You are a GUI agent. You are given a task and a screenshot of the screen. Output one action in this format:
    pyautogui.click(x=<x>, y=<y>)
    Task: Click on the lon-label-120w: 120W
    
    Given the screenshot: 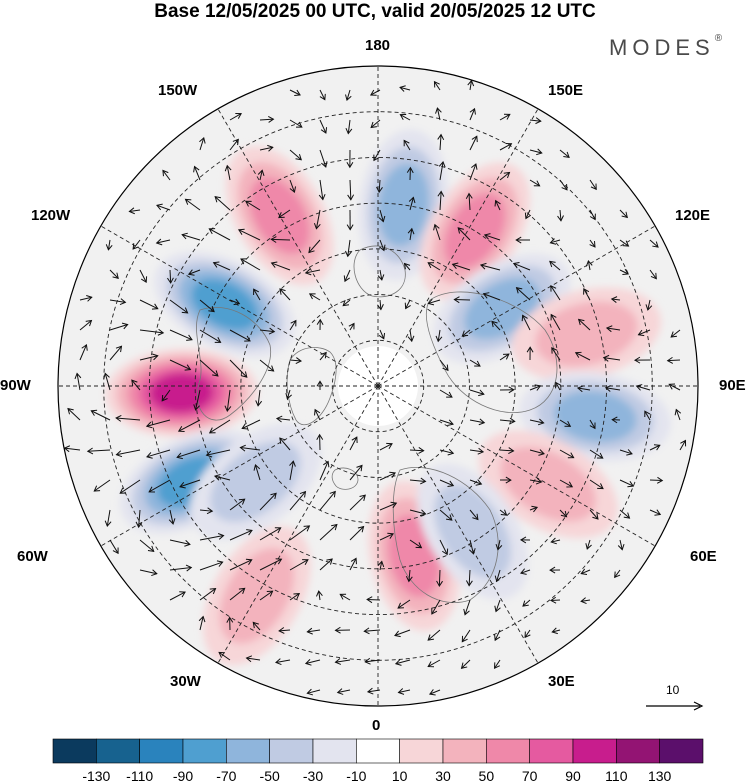 What is the action you would take?
    pyautogui.click(x=50, y=215)
    